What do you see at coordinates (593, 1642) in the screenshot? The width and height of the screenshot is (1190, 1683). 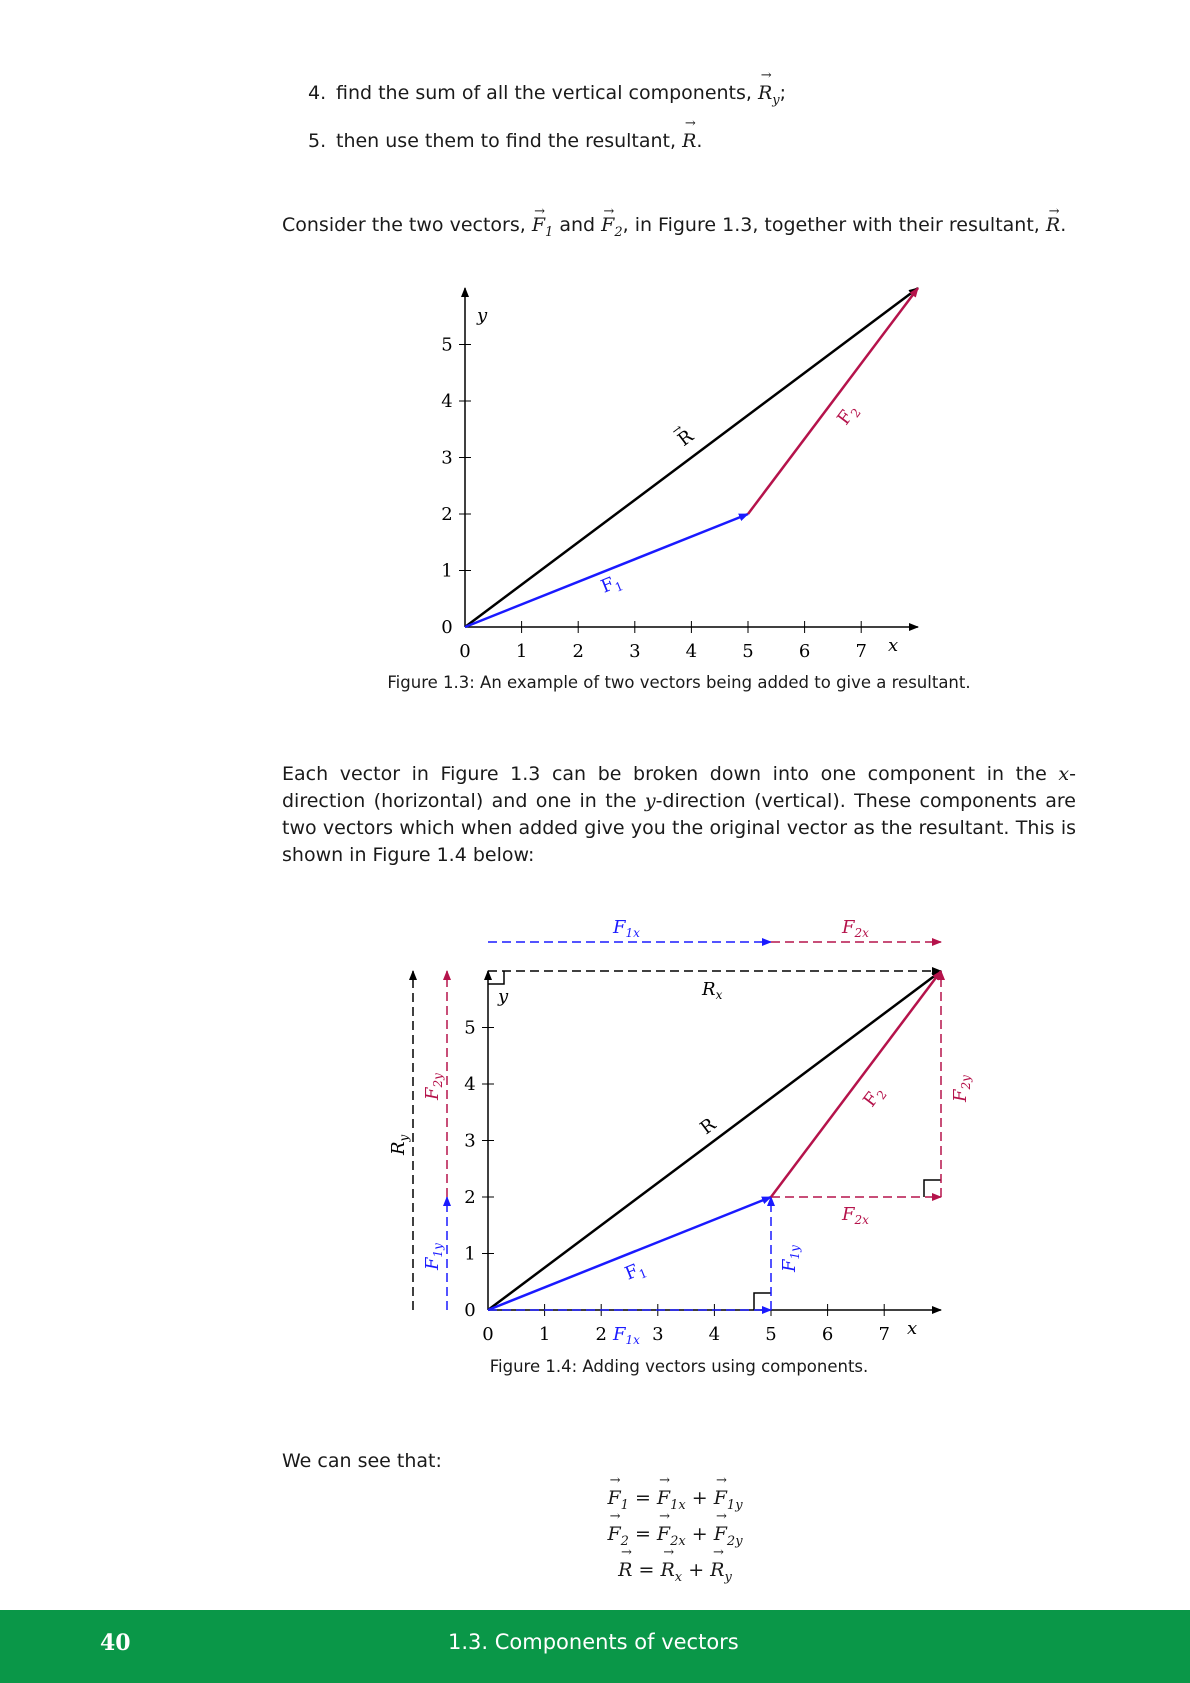 I see `section-title: 1.3. Components of vectors` at bounding box center [593, 1642].